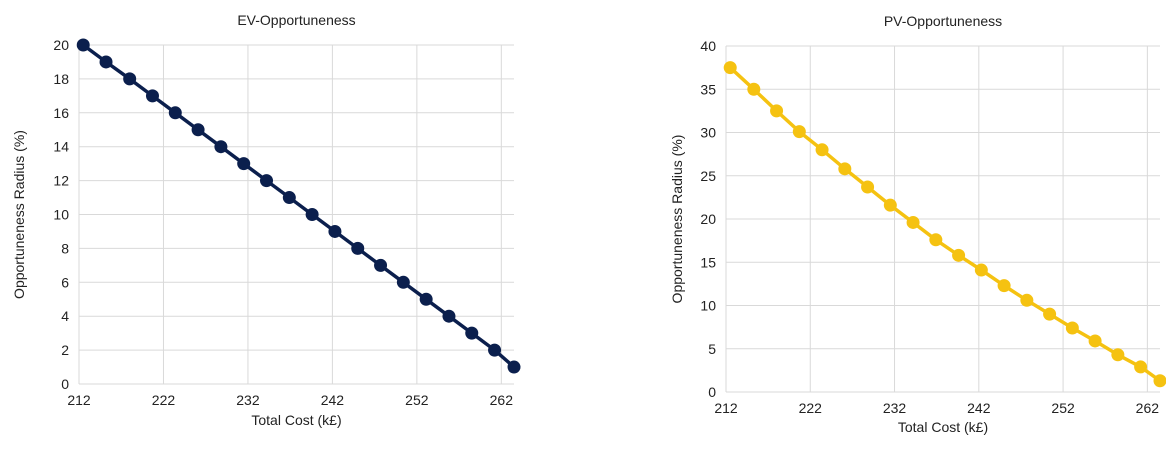 This screenshot has height=455, width=1166. I want to click on pv-y-tick-label: 25, so click(708, 176).